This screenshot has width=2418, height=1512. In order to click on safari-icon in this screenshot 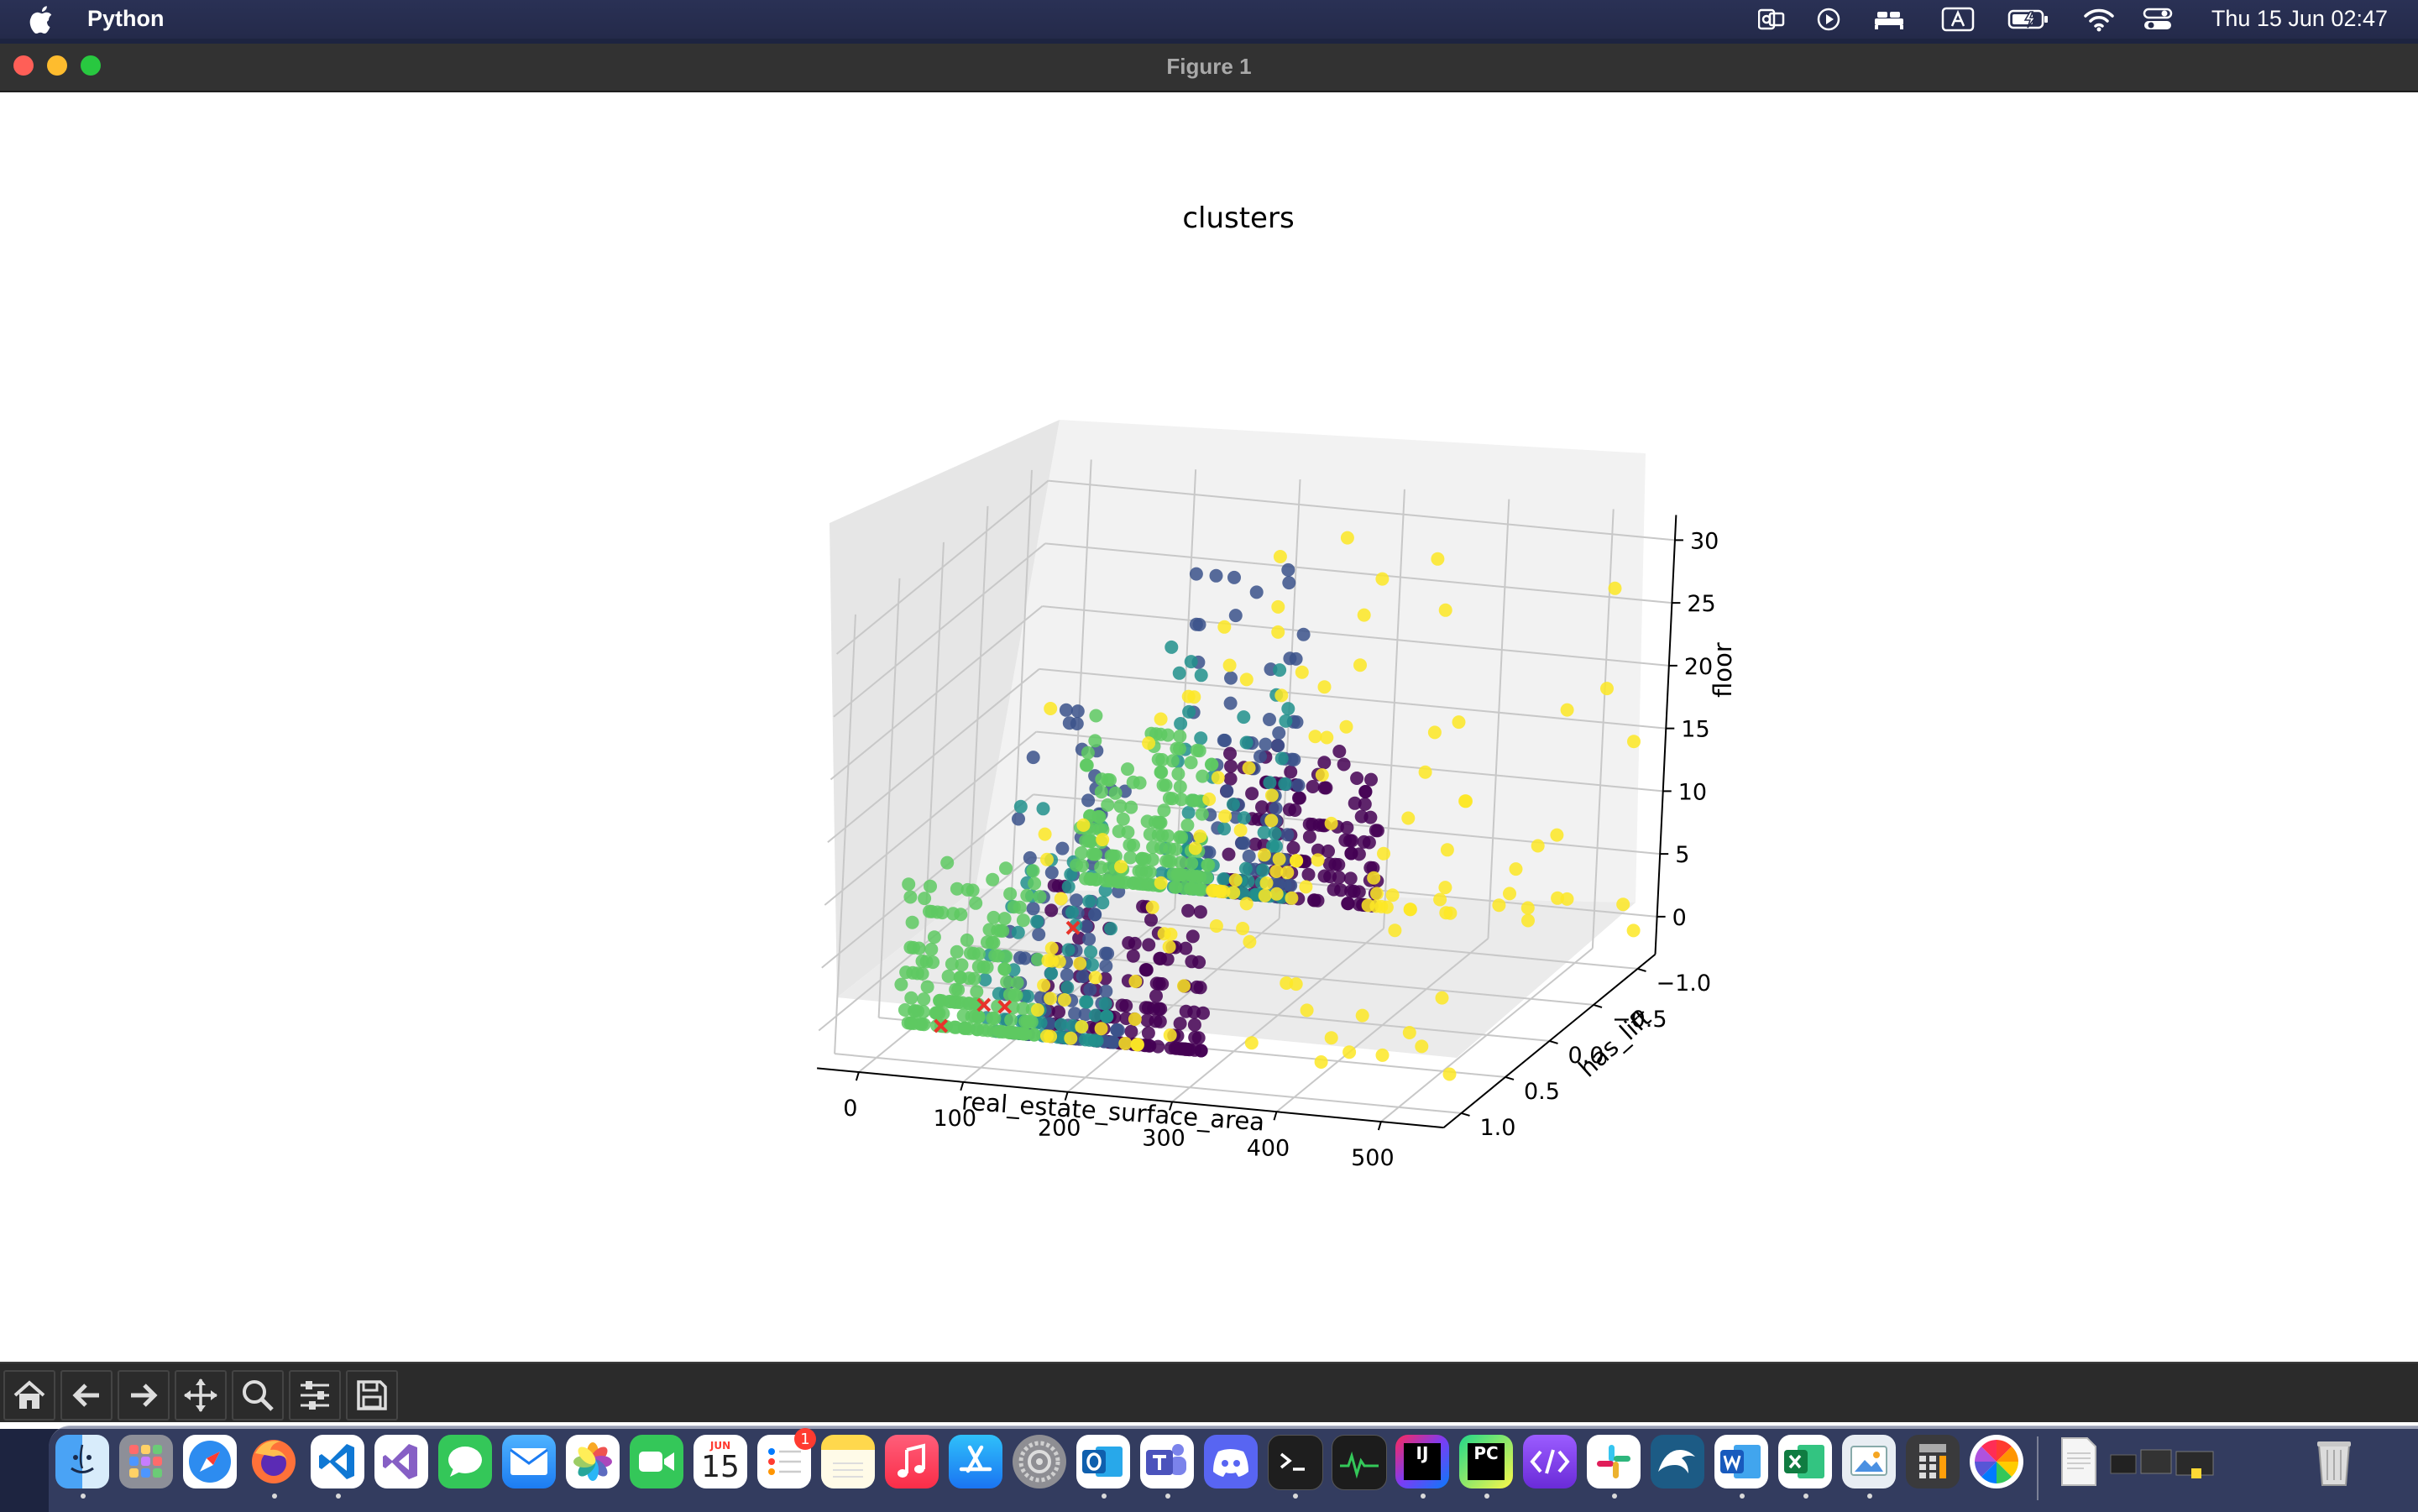, I will do `click(210, 1461)`.